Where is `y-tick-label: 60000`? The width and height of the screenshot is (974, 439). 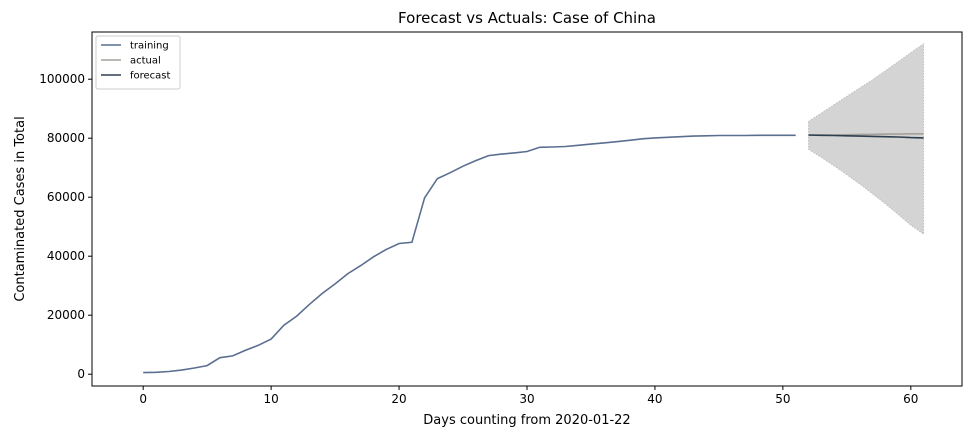 y-tick-label: 60000 is located at coordinates (66, 197).